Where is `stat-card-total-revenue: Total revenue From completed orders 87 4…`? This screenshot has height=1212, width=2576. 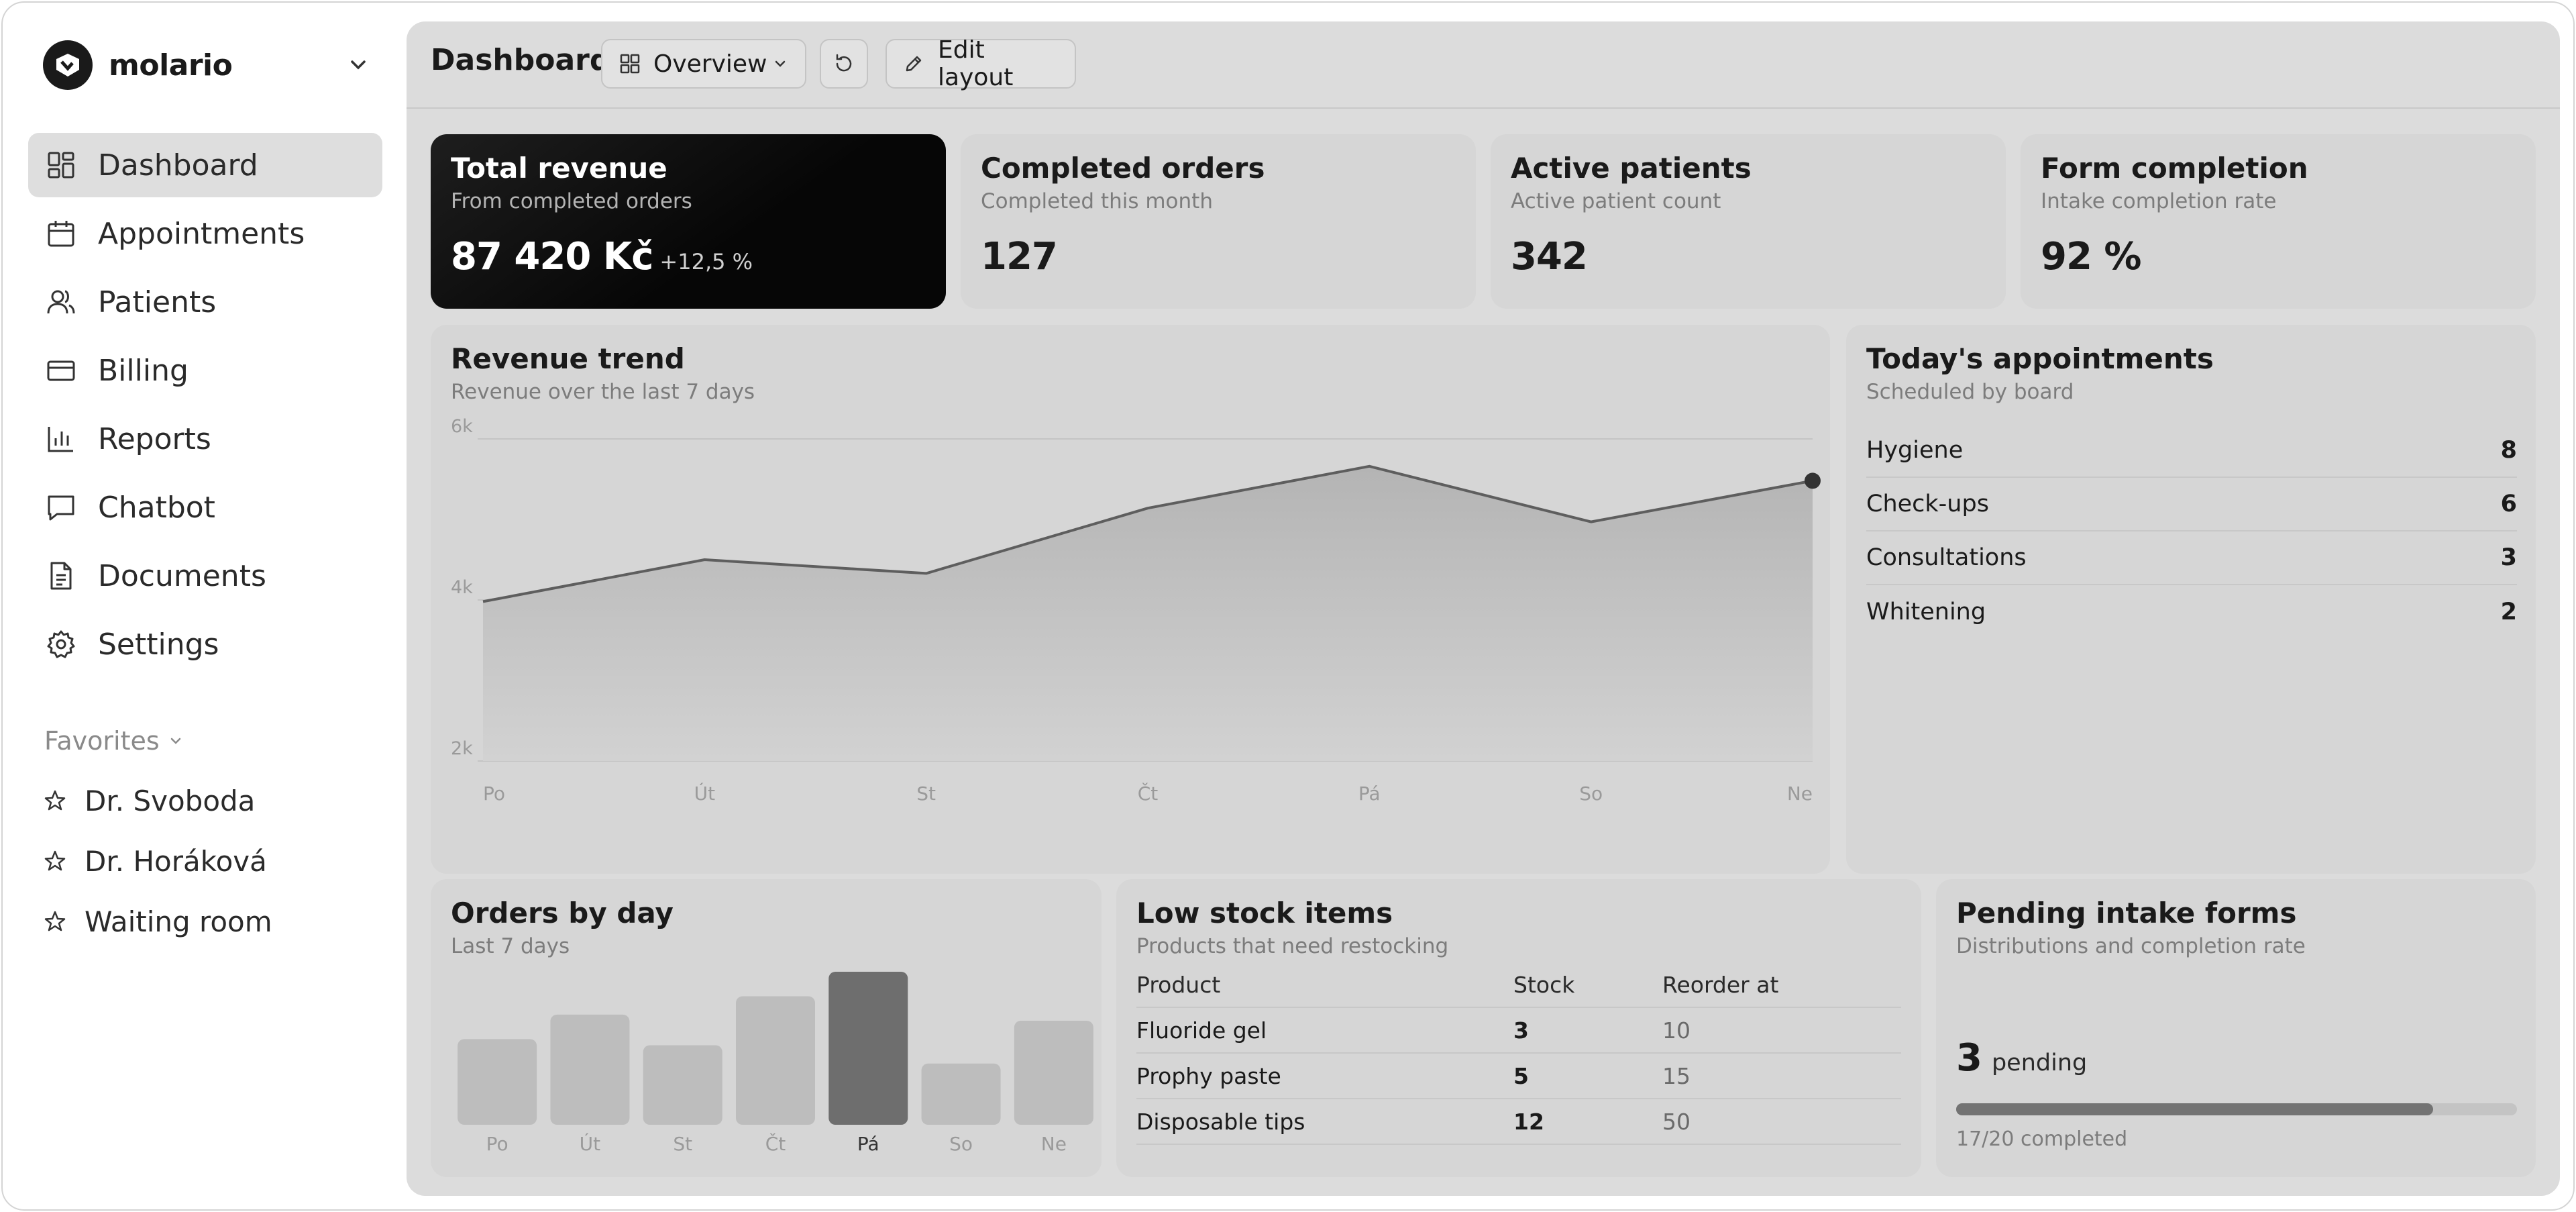 stat-card-total-revenue: Total revenue From completed orders 87 4… is located at coordinates (688, 221).